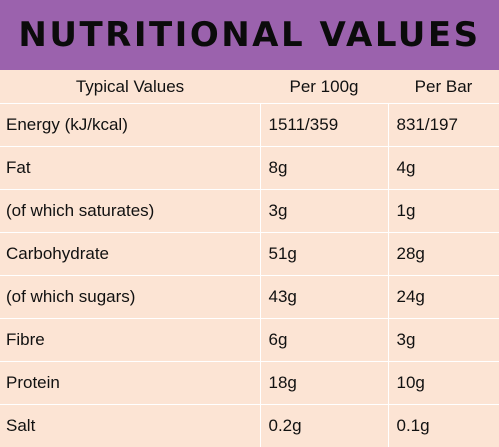  What do you see at coordinates (324, 211) in the screenshot?
I see `per-100g-value: 3g` at bounding box center [324, 211].